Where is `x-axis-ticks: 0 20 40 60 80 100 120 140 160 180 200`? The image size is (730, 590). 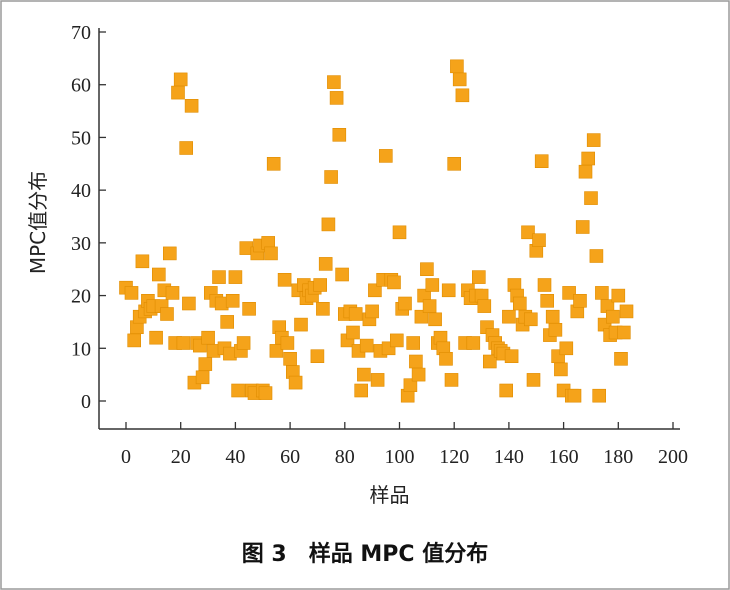
x-axis-ticks: 0 20 40 60 80 100 120 140 160 180 200 is located at coordinates (404, 445).